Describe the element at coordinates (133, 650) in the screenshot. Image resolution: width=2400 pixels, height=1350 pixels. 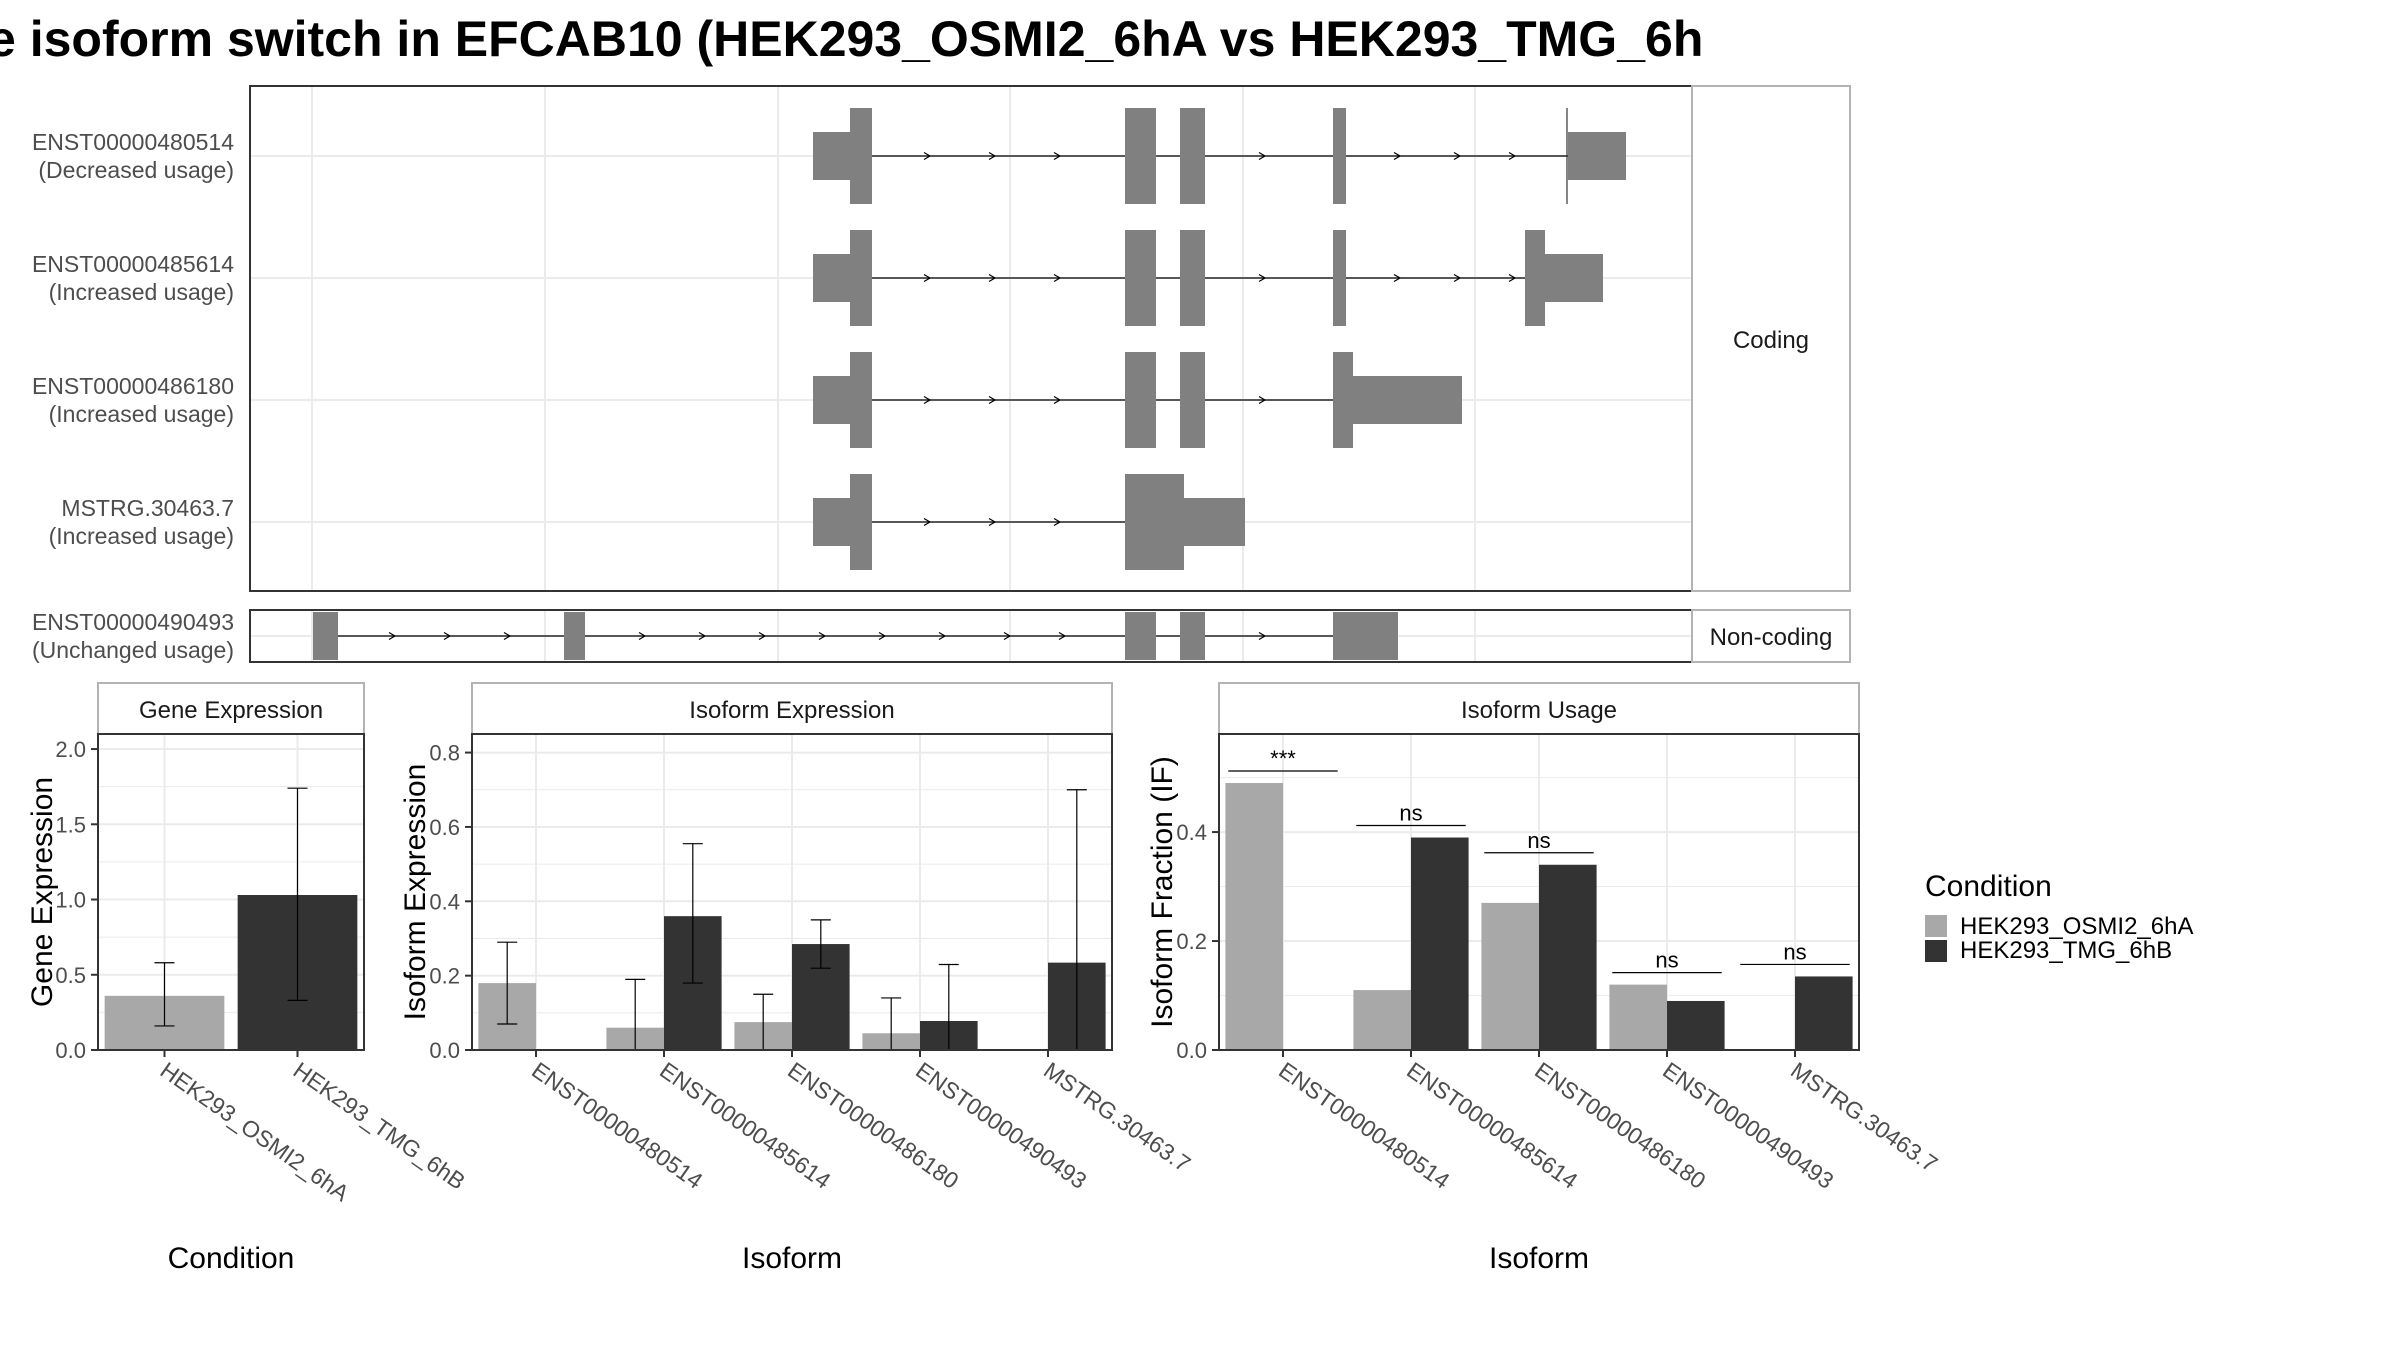
I see `transcript-usage-label: (Unchanged usage)` at that location.